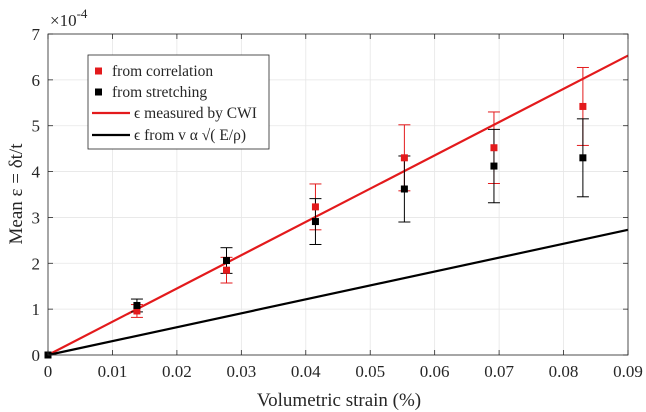 This screenshot has width=646, height=412. Describe the element at coordinates (195, 113) in the screenshot. I see `legend-label: ϵ measured by CWI` at that location.